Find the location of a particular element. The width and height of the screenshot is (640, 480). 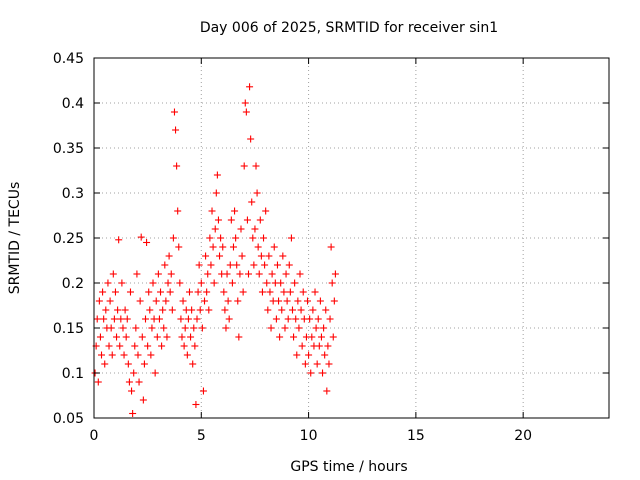

y-tick-label: 0.4 is located at coordinates (73, 104).